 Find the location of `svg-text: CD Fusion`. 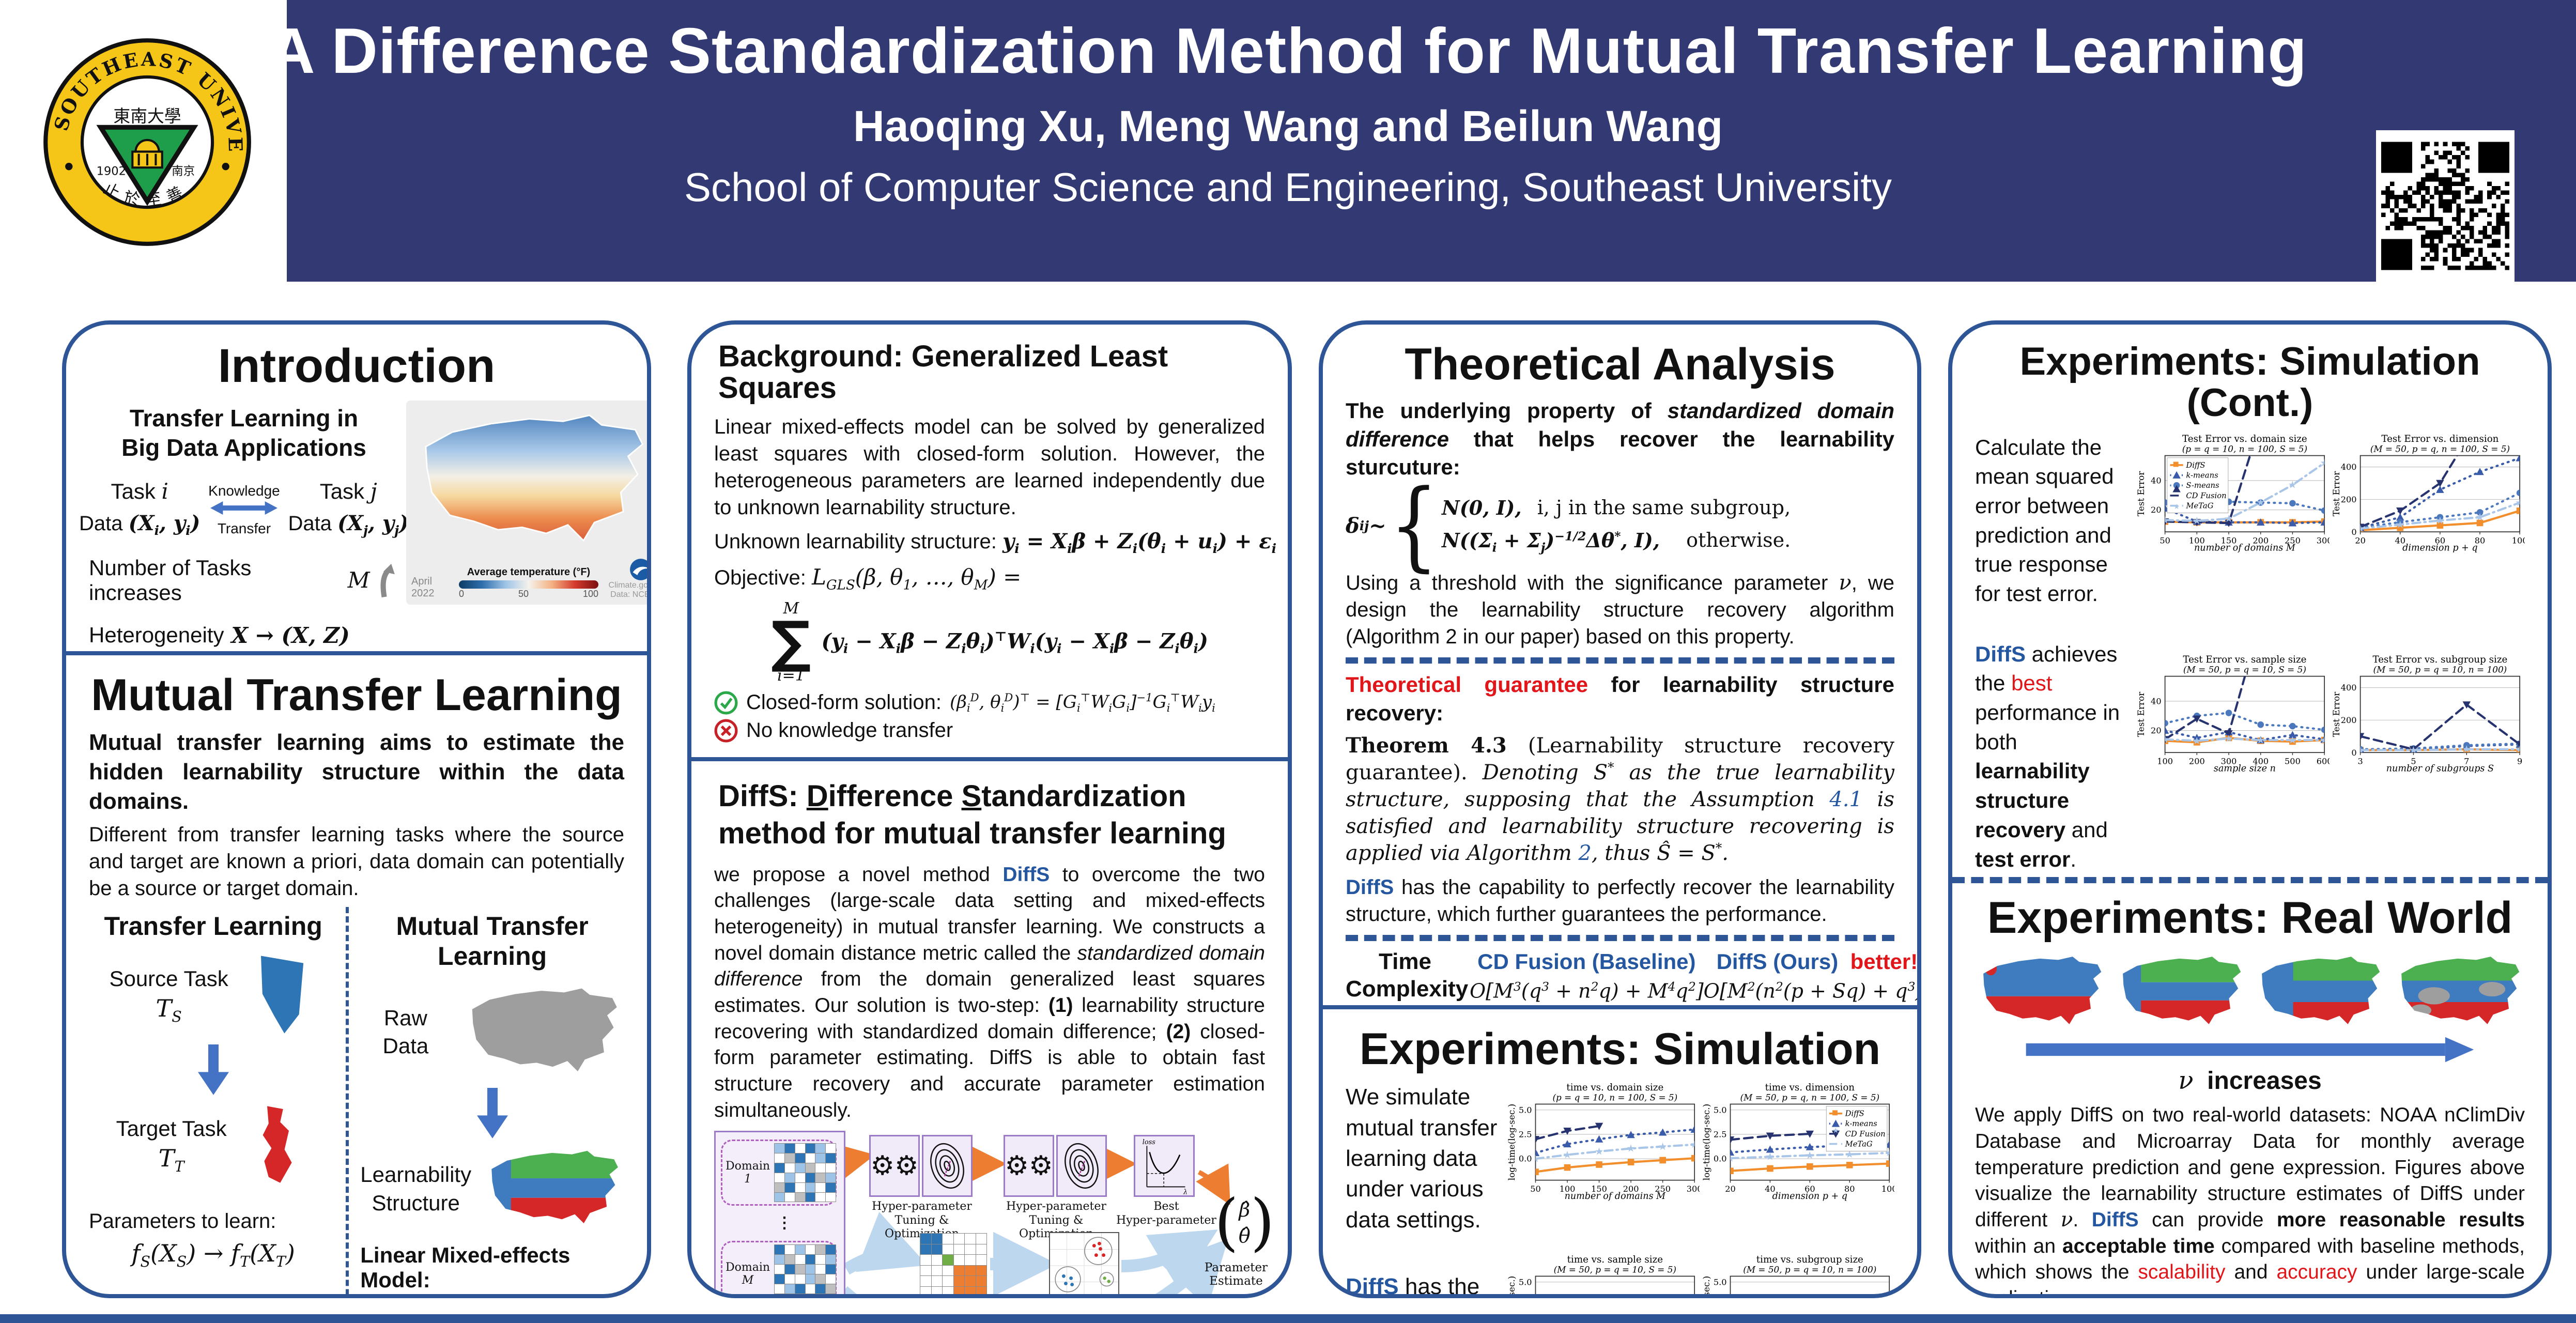

svg-text: CD Fusion is located at coordinates (1865, 1134).